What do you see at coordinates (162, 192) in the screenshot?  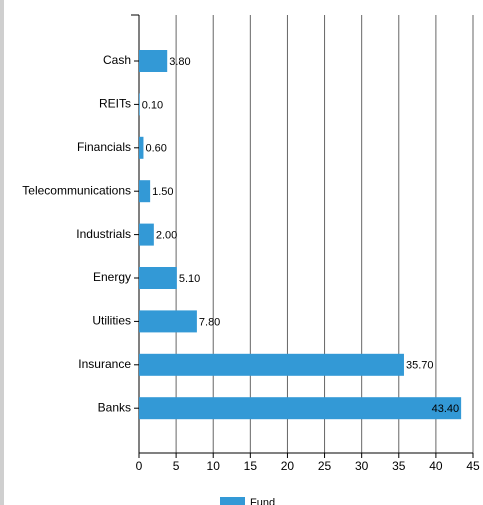 I see `value-label: 1.50` at bounding box center [162, 192].